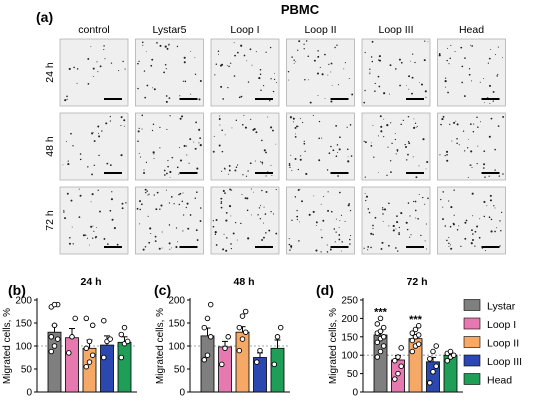  What do you see at coordinates (17, 290) in the screenshot?
I see `panel-label-b: (b)` at bounding box center [17, 290].